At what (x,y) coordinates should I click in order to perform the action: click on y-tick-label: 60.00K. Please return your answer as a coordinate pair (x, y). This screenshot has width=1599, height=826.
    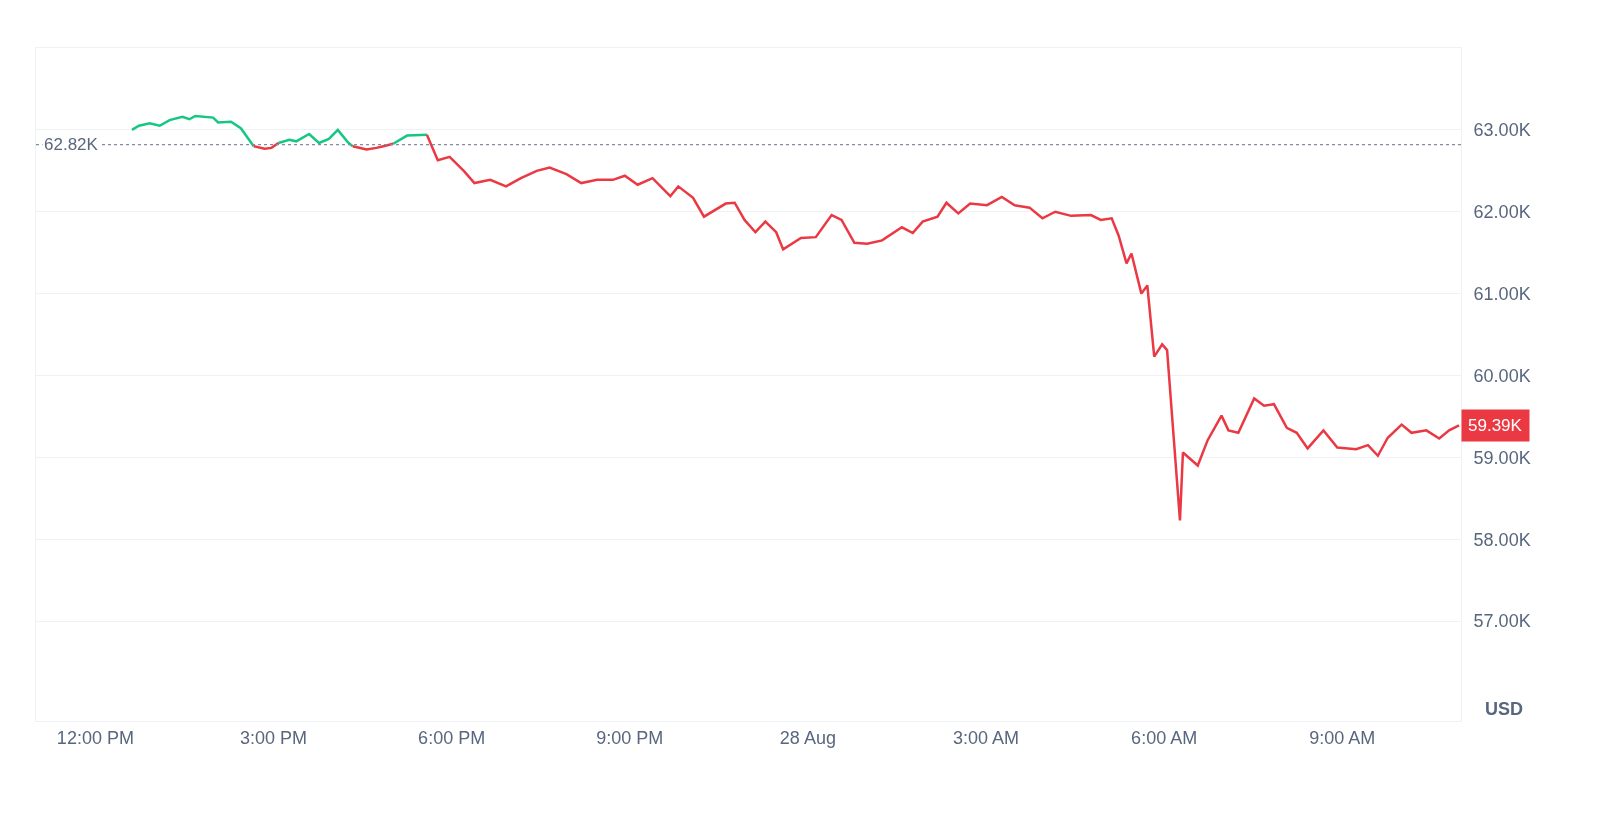
    Looking at the image, I should click on (1502, 375).